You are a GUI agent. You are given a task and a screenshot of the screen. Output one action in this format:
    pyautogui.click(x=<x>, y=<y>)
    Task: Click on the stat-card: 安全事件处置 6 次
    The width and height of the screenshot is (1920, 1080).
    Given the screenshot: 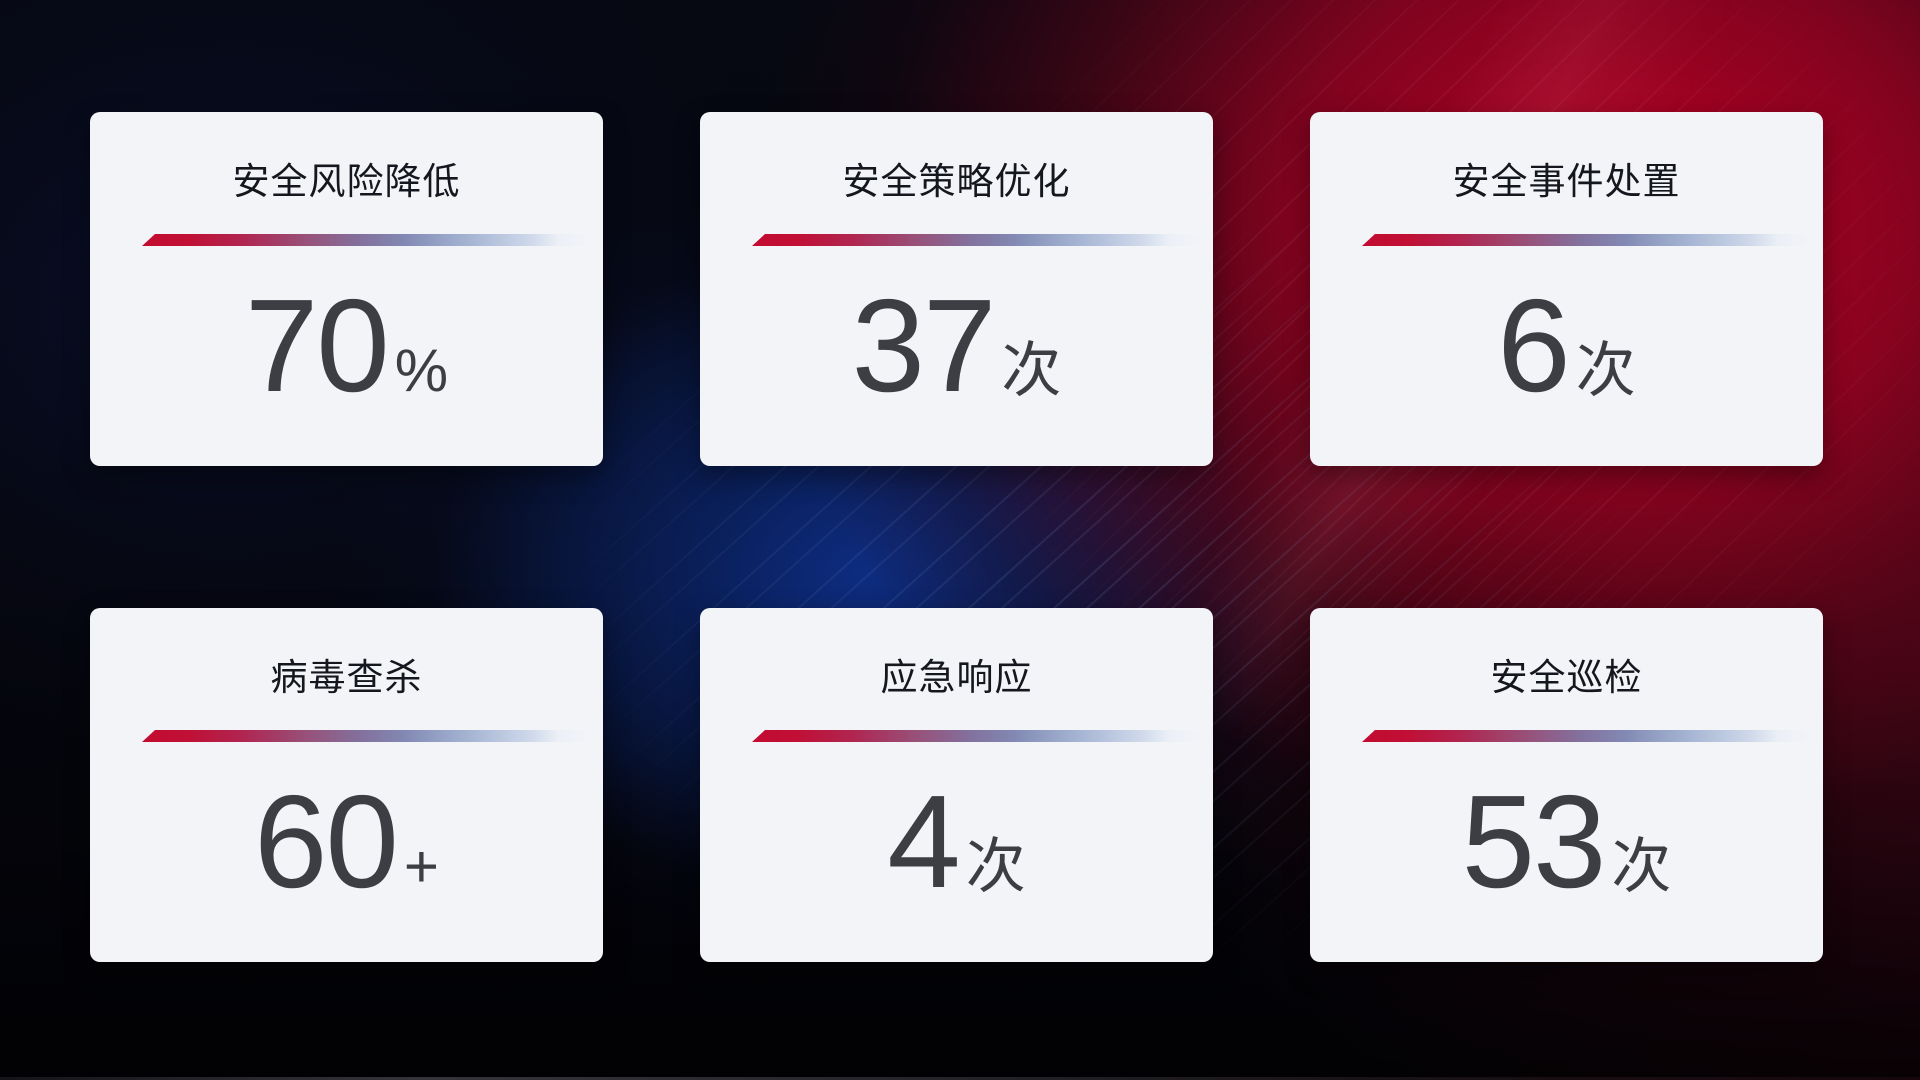 What is the action you would take?
    pyautogui.click(x=1566, y=289)
    